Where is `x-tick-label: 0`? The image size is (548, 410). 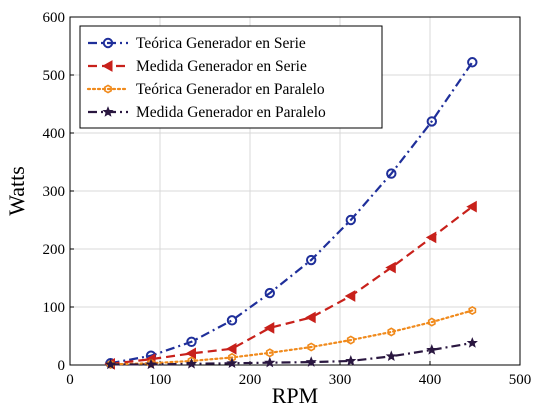
x-tick-label: 0 is located at coordinates (70, 380).